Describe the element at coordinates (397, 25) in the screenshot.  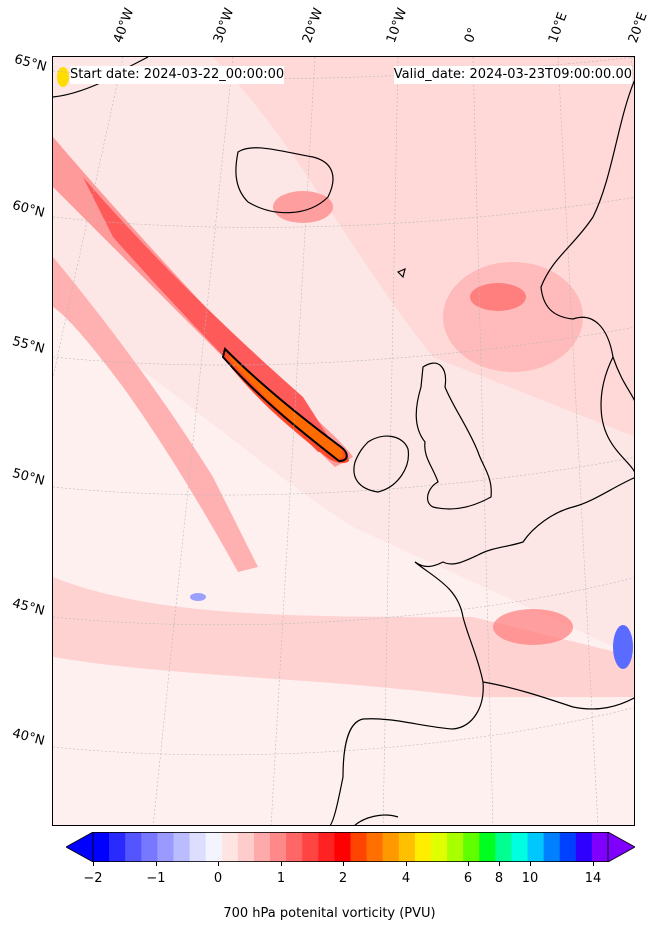
I see `lon-label-10w: 10°W` at that location.